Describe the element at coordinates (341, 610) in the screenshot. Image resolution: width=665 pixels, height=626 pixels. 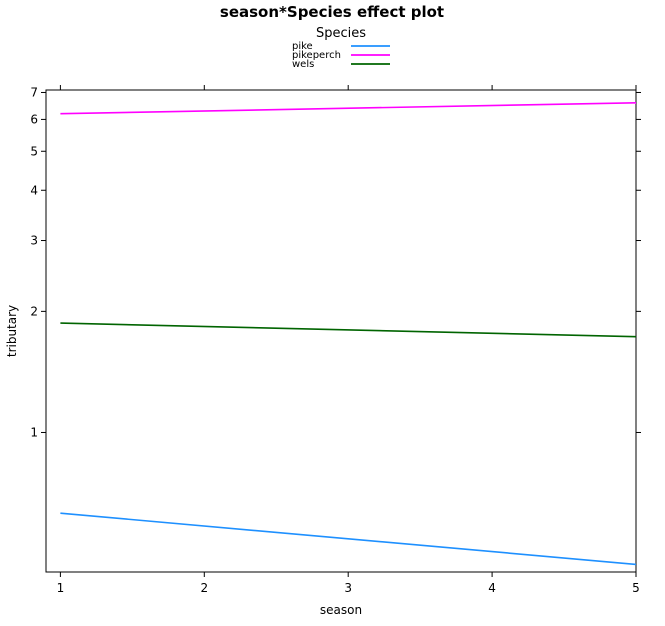
I see `x-axis-label: season` at that location.